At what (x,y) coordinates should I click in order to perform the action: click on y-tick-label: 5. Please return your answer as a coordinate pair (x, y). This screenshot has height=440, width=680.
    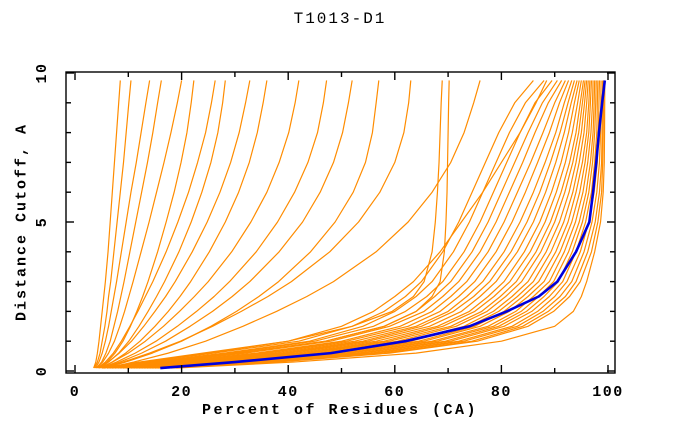
    Looking at the image, I should click on (42, 222).